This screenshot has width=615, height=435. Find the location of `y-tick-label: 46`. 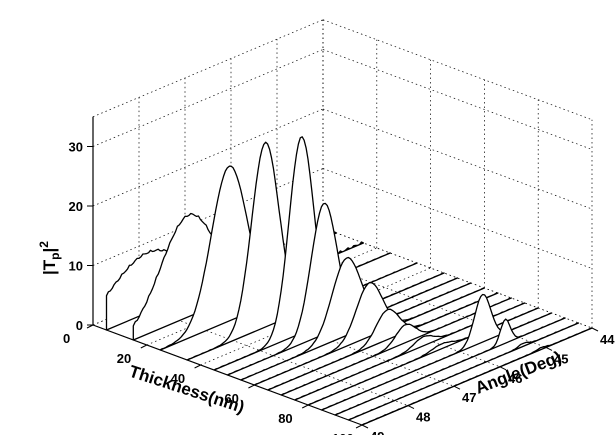

y-tick-label: 46 is located at coordinates (515, 378).